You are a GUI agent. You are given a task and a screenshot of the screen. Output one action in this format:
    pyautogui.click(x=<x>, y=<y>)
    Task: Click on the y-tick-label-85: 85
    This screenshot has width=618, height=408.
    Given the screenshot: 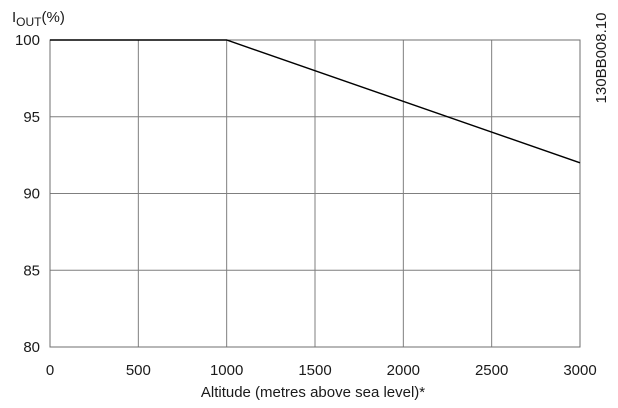 What is the action you would take?
    pyautogui.click(x=31, y=270)
    